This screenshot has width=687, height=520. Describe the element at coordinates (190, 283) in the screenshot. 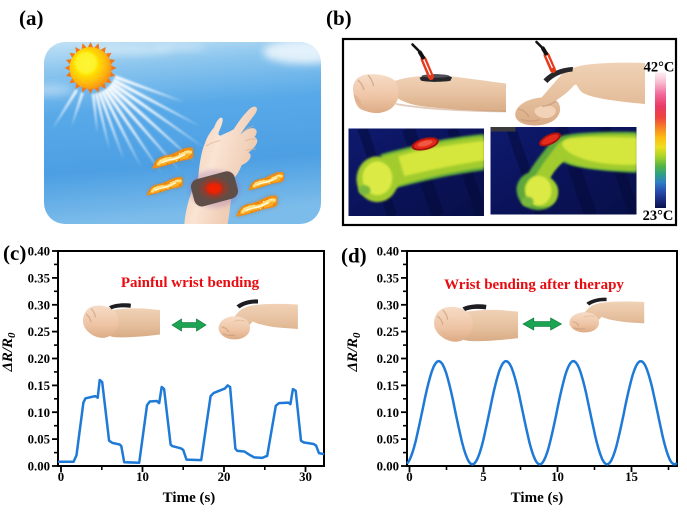

I see `svg-text: Painful wrist bending` at that location.